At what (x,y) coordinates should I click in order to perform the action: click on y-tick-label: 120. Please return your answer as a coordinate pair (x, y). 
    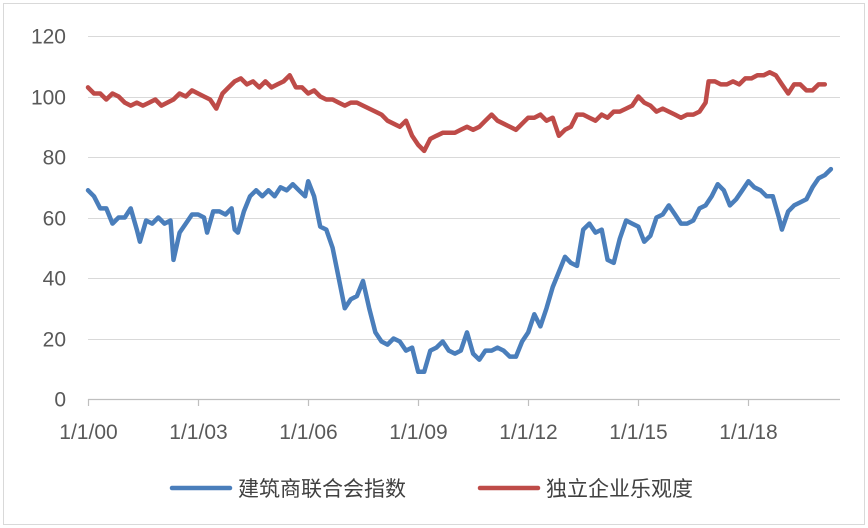
    Looking at the image, I should click on (48, 37).